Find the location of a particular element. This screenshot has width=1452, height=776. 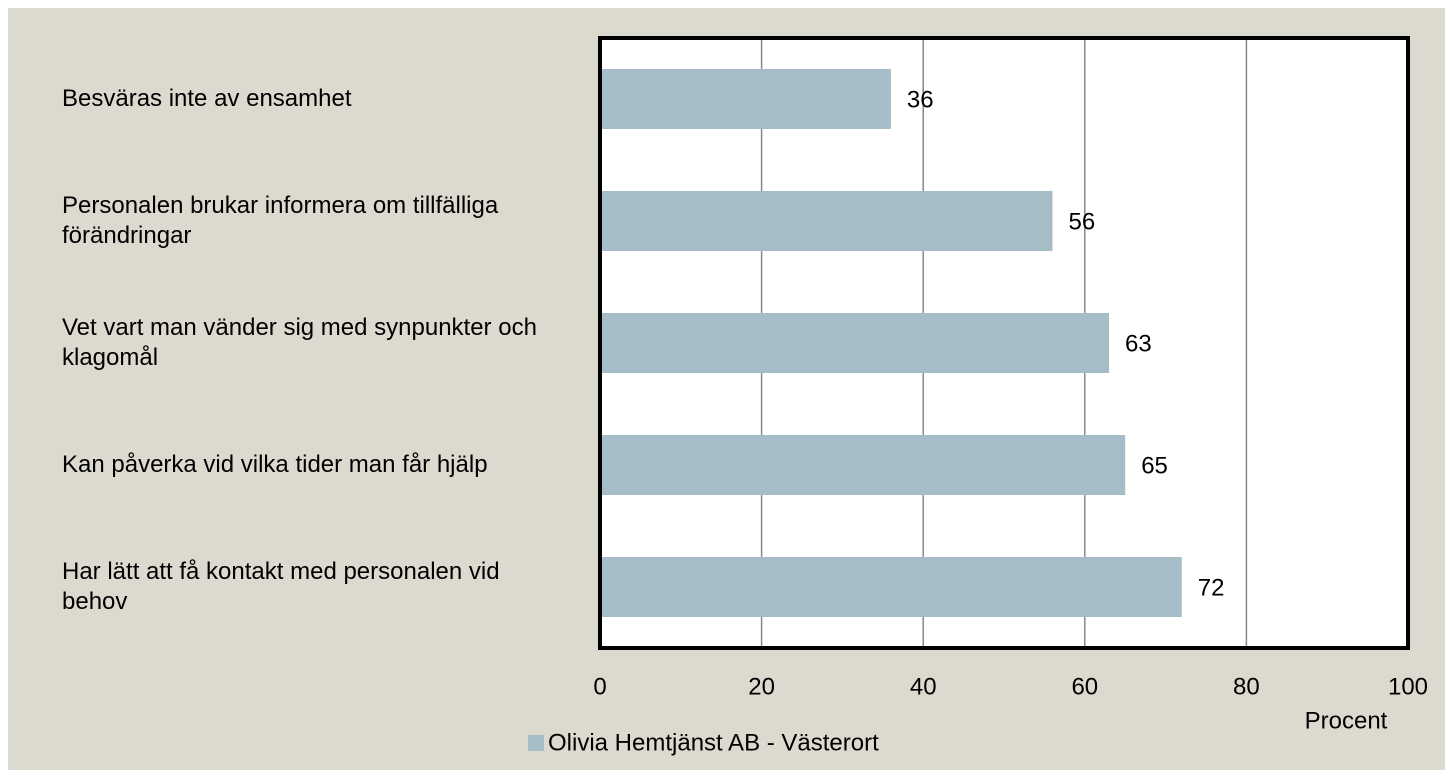

x-tick-label: 0 is located at coordinates (599, 686).